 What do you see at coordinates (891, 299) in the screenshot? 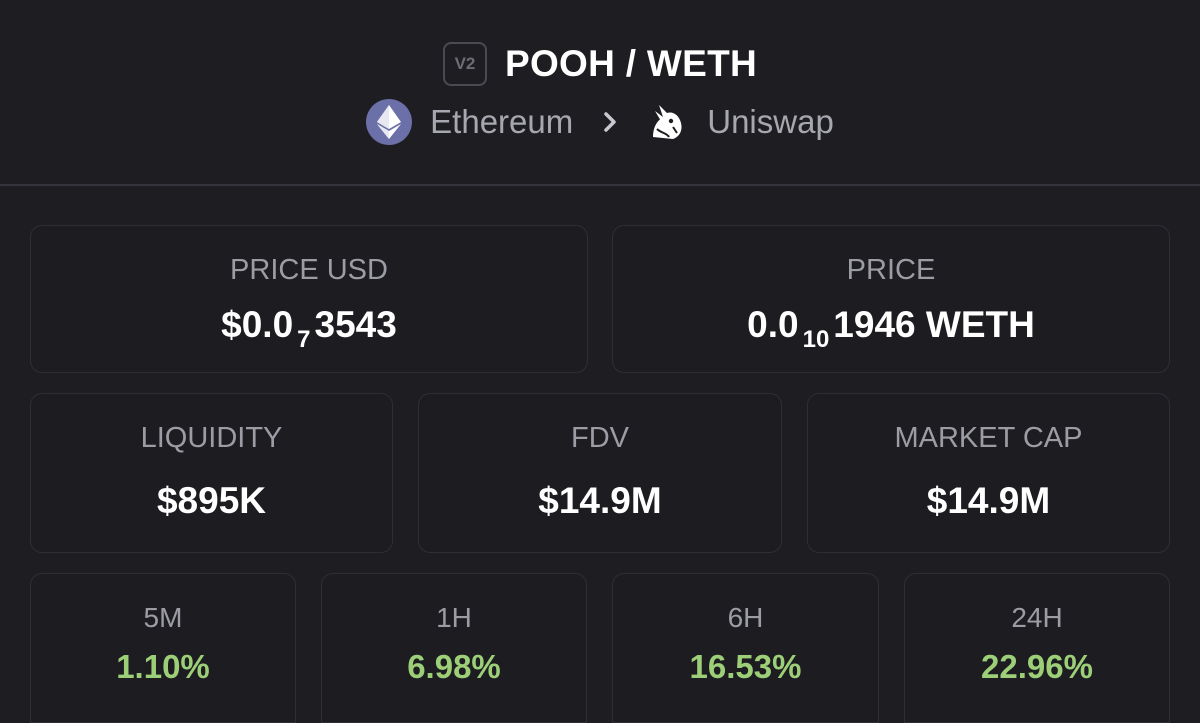
I see `price-native-card: PRICE 0.0 10 1946 WETH` at bounding box center [891, 299].